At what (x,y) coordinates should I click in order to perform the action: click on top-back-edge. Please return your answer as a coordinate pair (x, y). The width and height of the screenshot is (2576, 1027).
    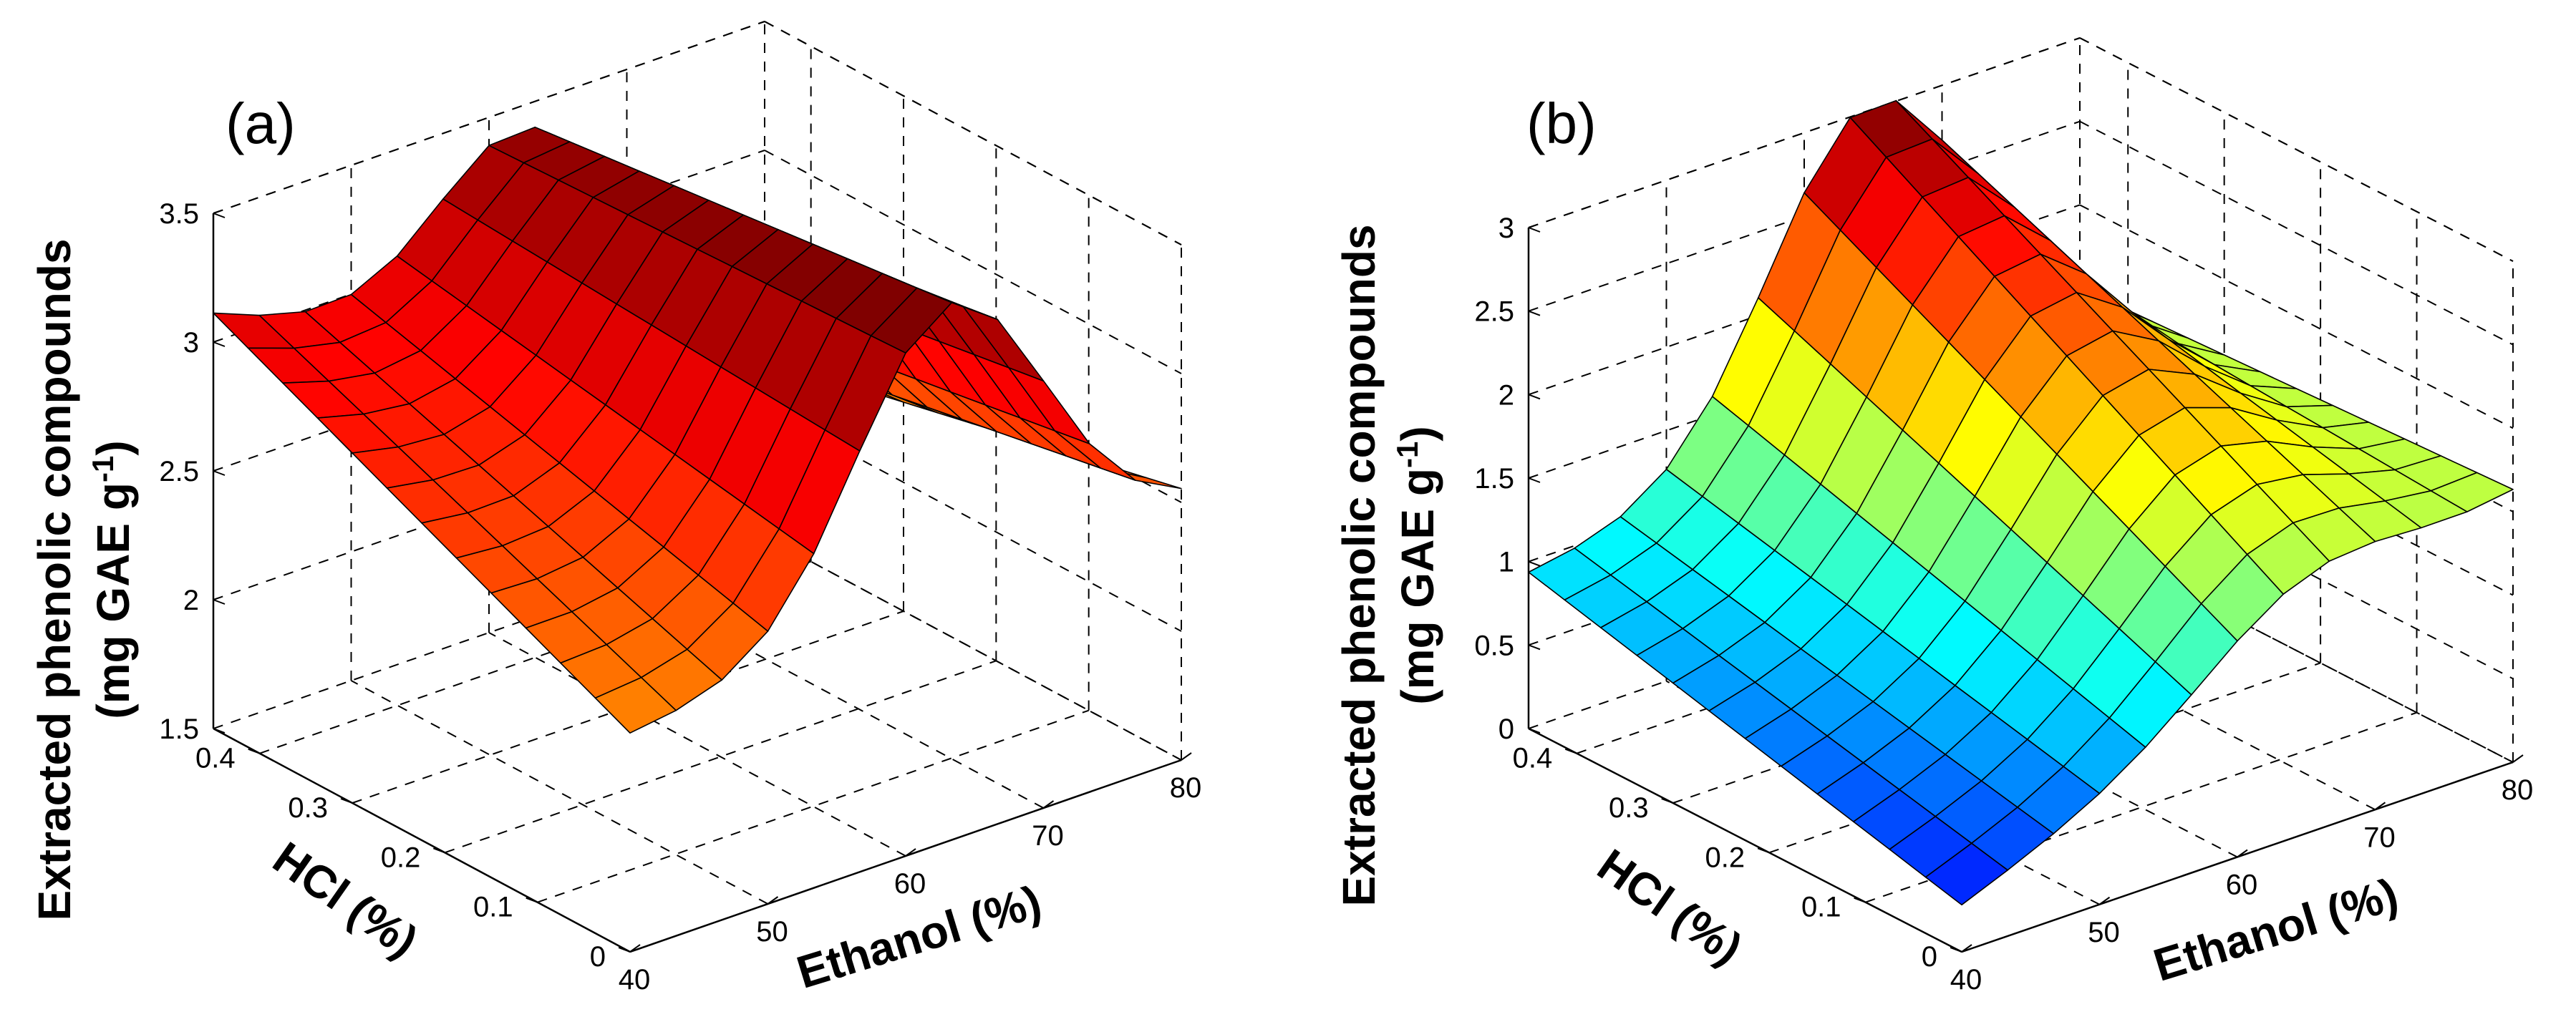
    Looking at the image, I should click on (489, 118).